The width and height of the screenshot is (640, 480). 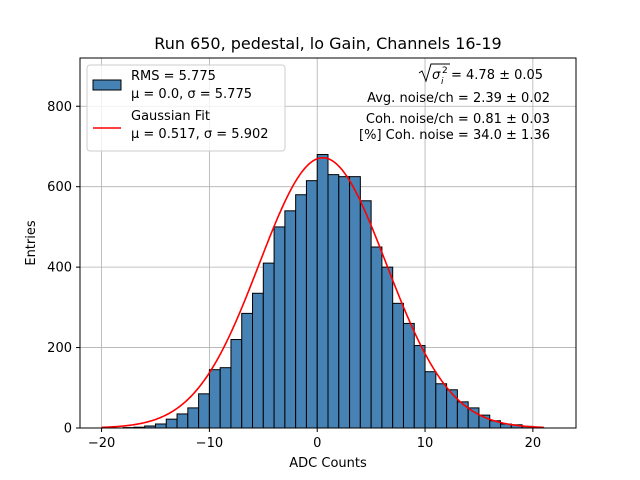 I want to click on legend-fit-label: Gaussian Fit, so click(x=170, y=116).